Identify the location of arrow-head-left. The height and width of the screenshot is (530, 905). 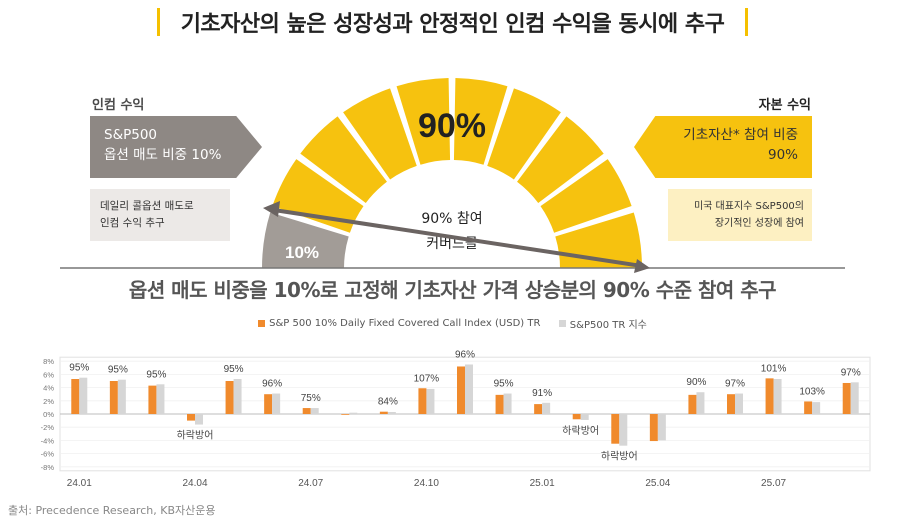
(271, 209).